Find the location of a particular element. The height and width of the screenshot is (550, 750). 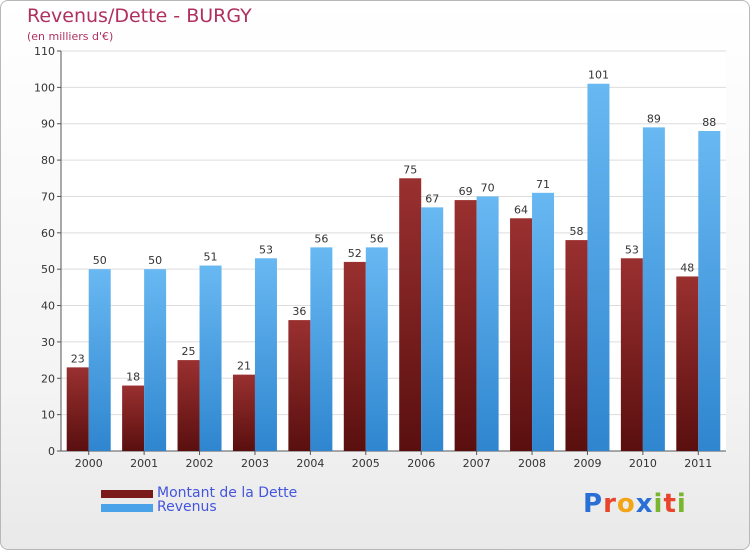

logo-letter: r is located at coordinates (610, 504).